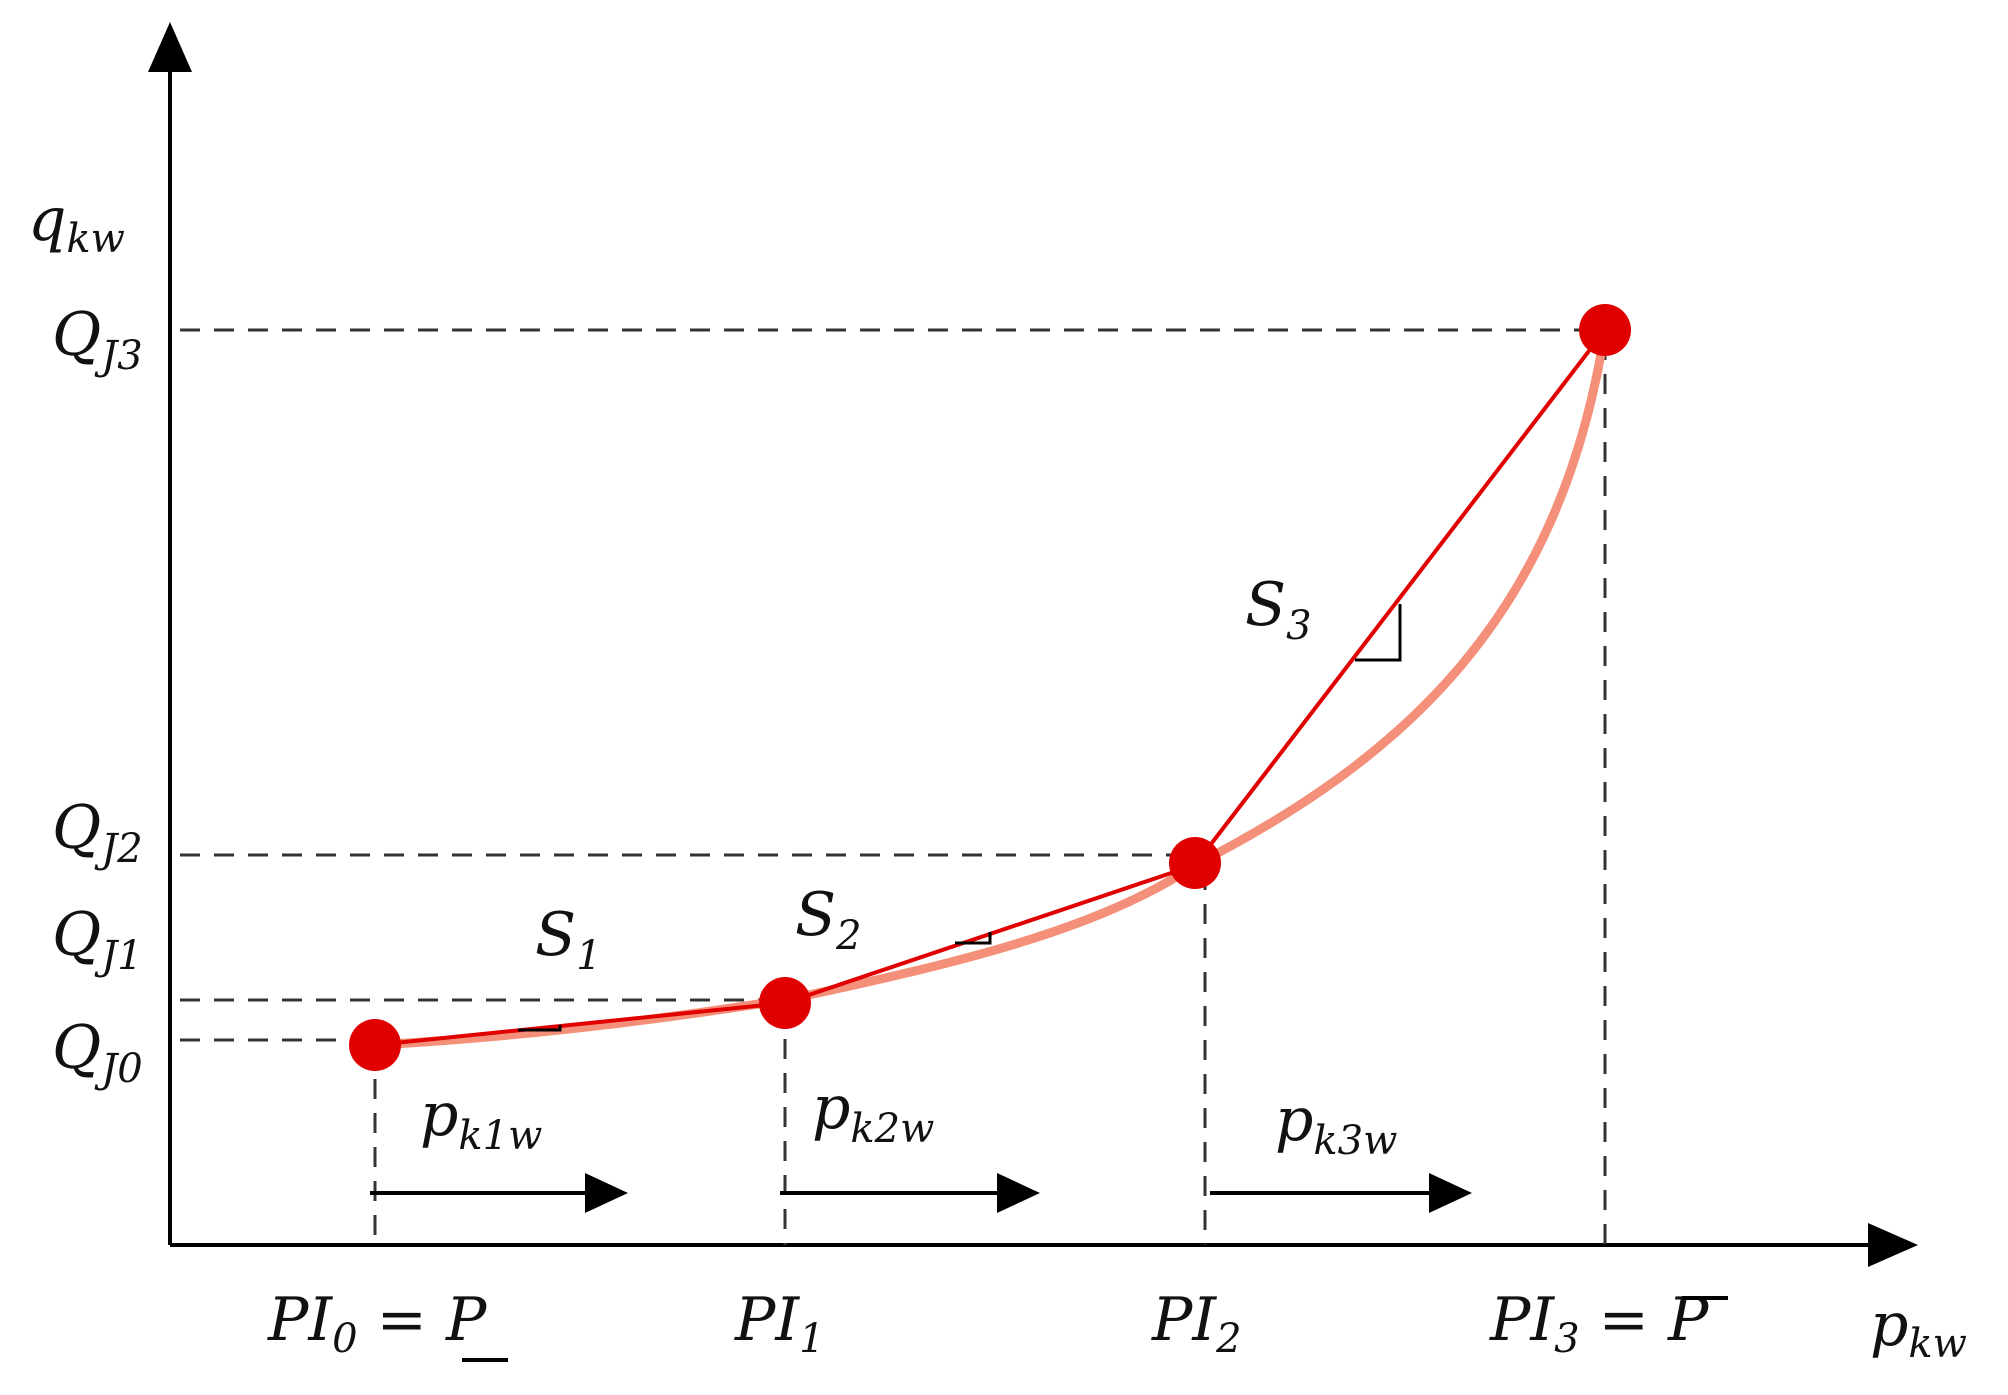 The image size is (2008, 1395). What do you see at coordinates (1196, 1323) in the screenshot?
I see `x-tick-pi2: PI2` at bounding box center [1196, 1323].